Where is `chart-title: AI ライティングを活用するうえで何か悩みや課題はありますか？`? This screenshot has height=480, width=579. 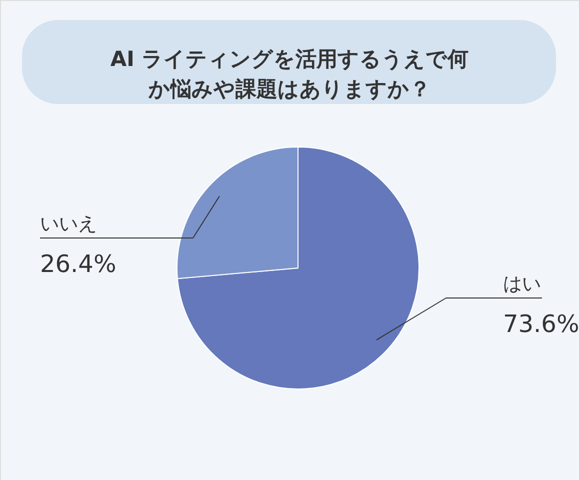 chart-title: AI ライティングを活用するうえで何か悩みや課題はありますか？ is located at coordinates (289, 74).